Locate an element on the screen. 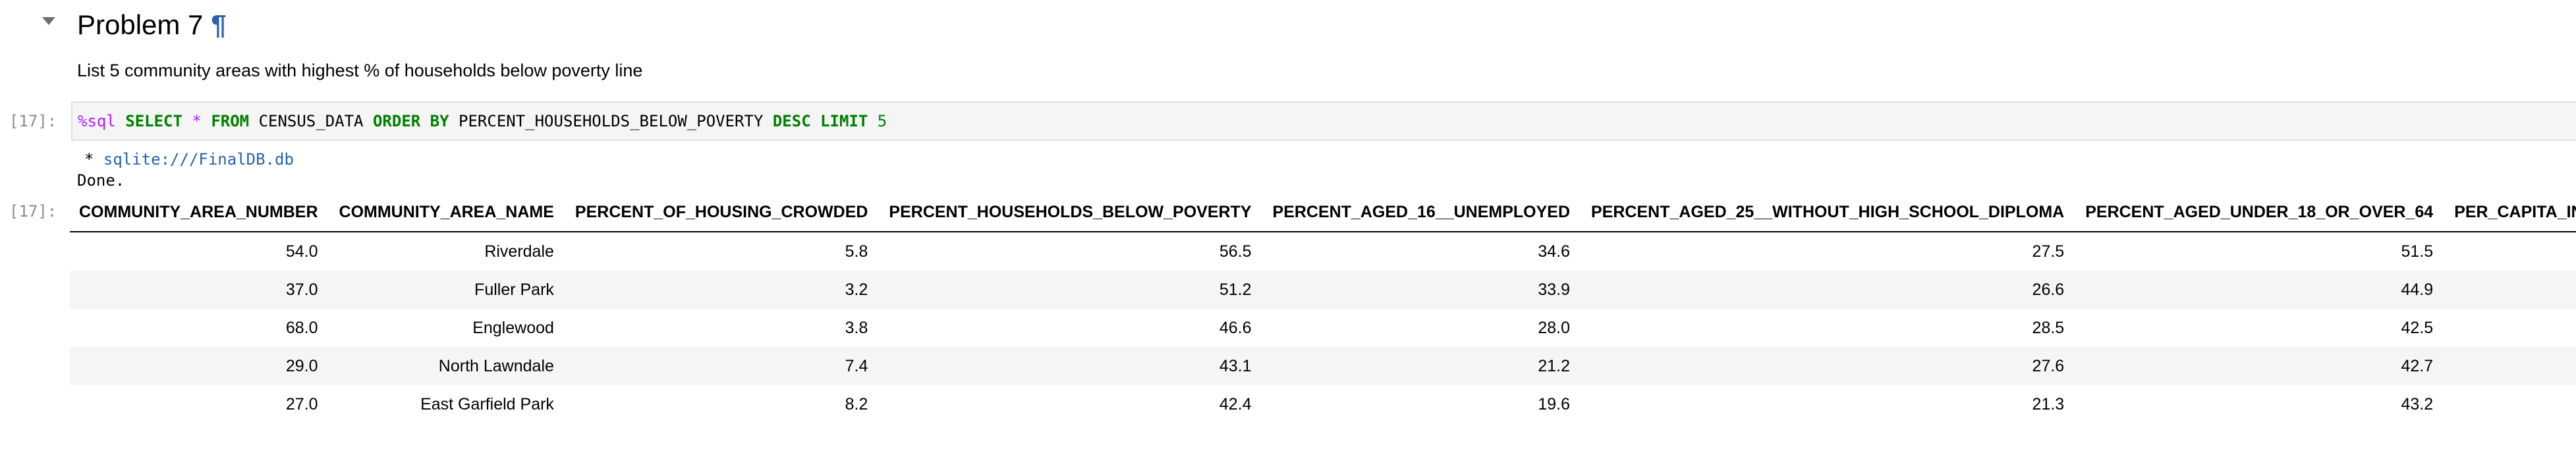  table-cell: 27.0 is located at coordinates (301, 403).